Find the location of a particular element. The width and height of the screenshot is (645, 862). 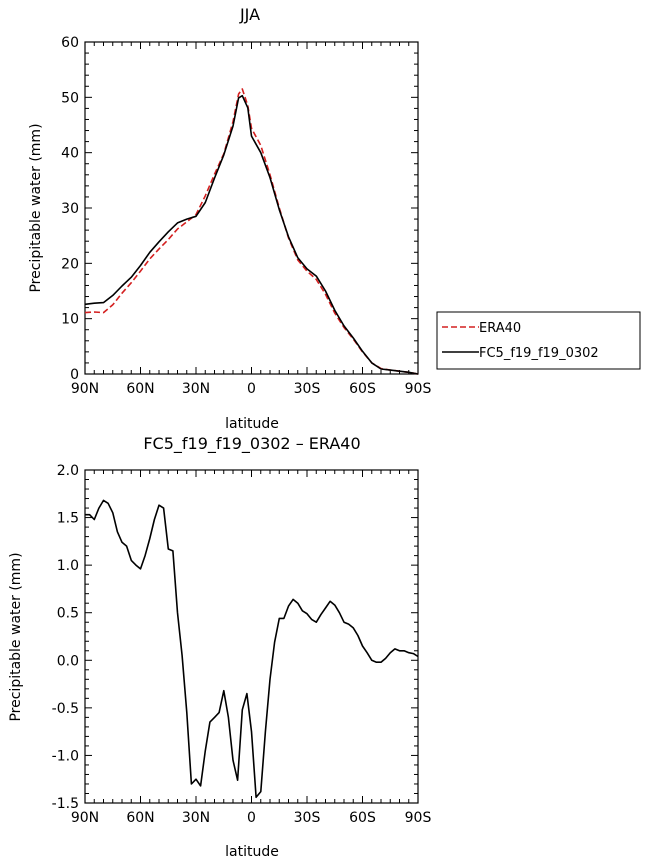

y-tick-label: 1.5 is located at coordinates (68, 519).